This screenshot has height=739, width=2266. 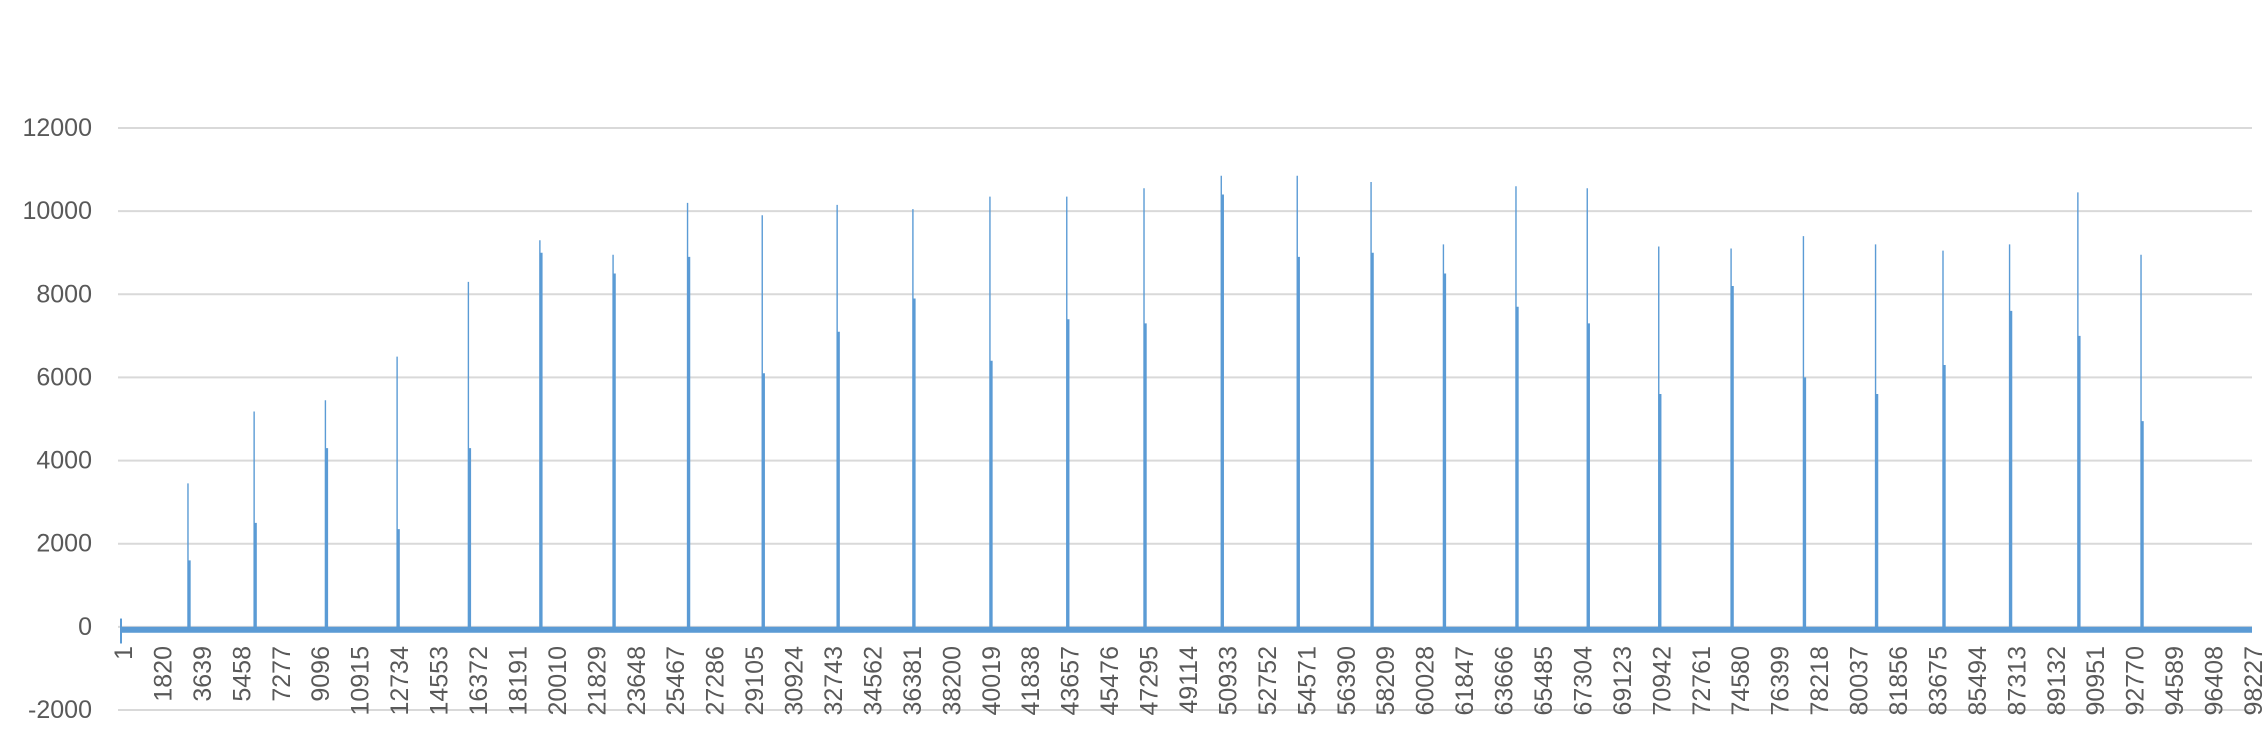 What do you see at coordinates (60, 710) in the screenshot?
I see `y-tick-label: -2000` at bounding box center [60, 710].